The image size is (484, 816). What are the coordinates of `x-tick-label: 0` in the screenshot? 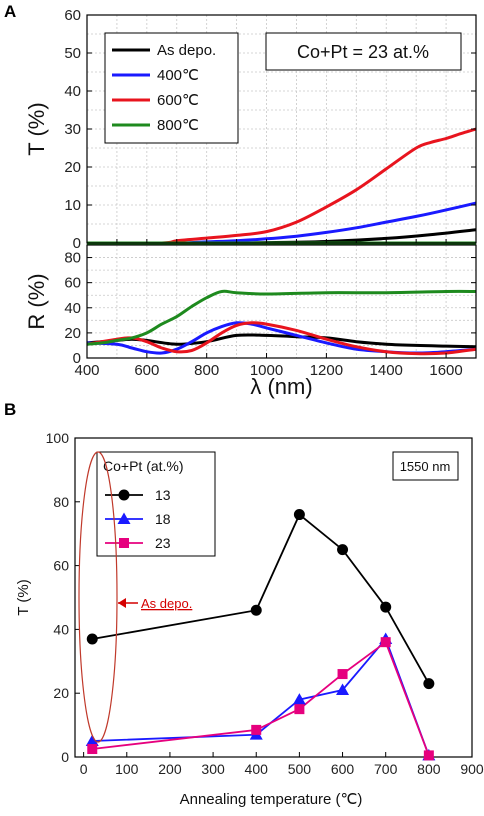 It's located at (84, 769).